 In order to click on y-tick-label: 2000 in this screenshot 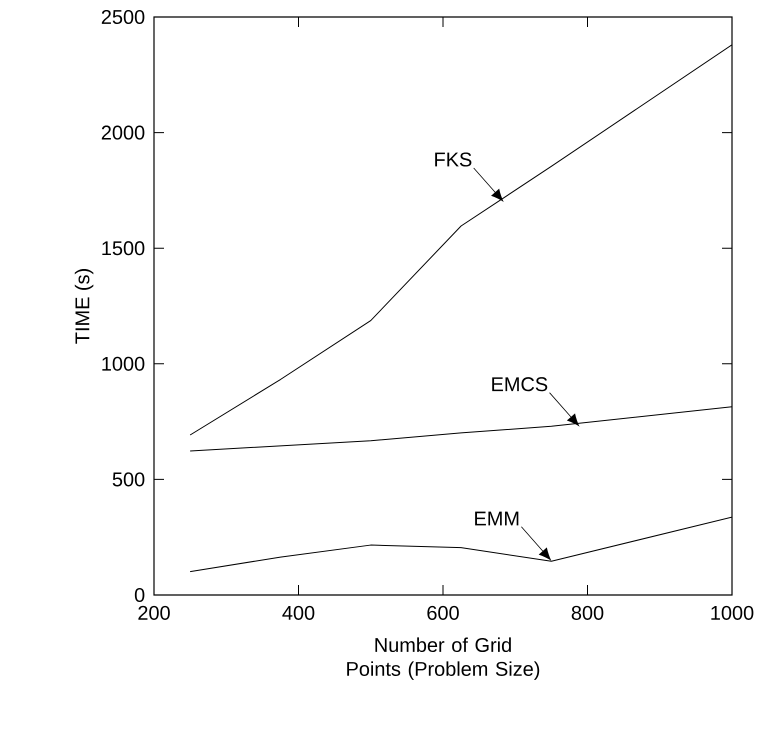, I will do `click(123, 133)`.